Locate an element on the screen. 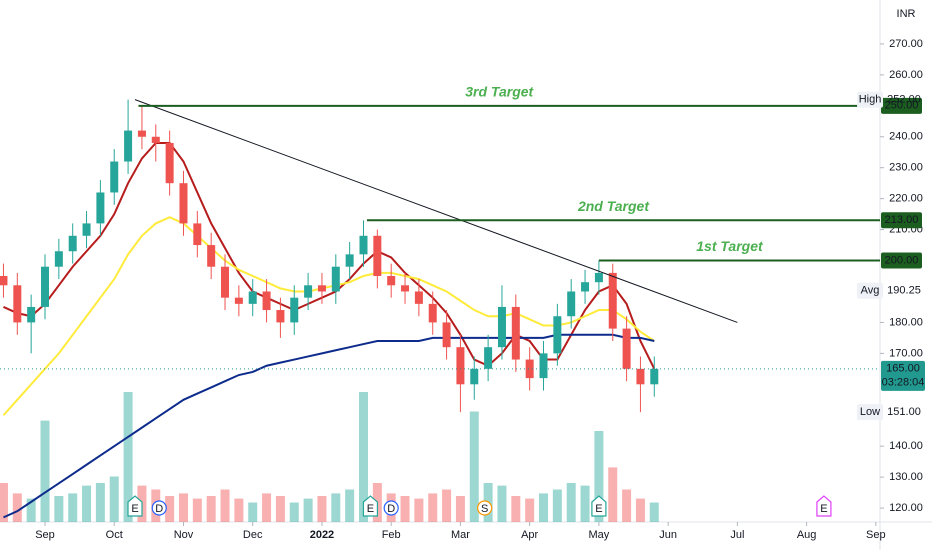 The width and height of the screenshot is (932, 550). event-label: D is located at coordinates (159, 509).